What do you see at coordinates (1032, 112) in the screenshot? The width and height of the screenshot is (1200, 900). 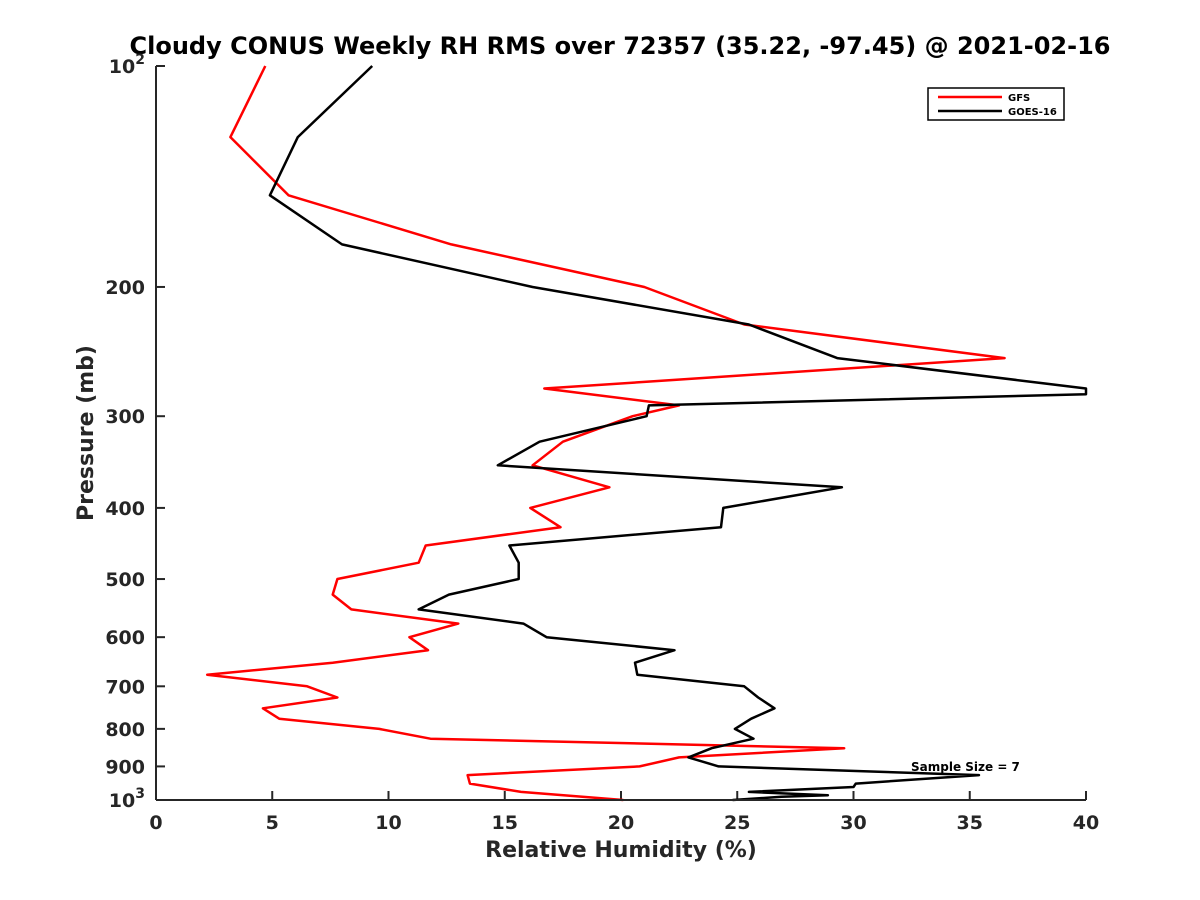 I see `legend-label-goes16: GOES-16` at bounding box center [1032, 112].